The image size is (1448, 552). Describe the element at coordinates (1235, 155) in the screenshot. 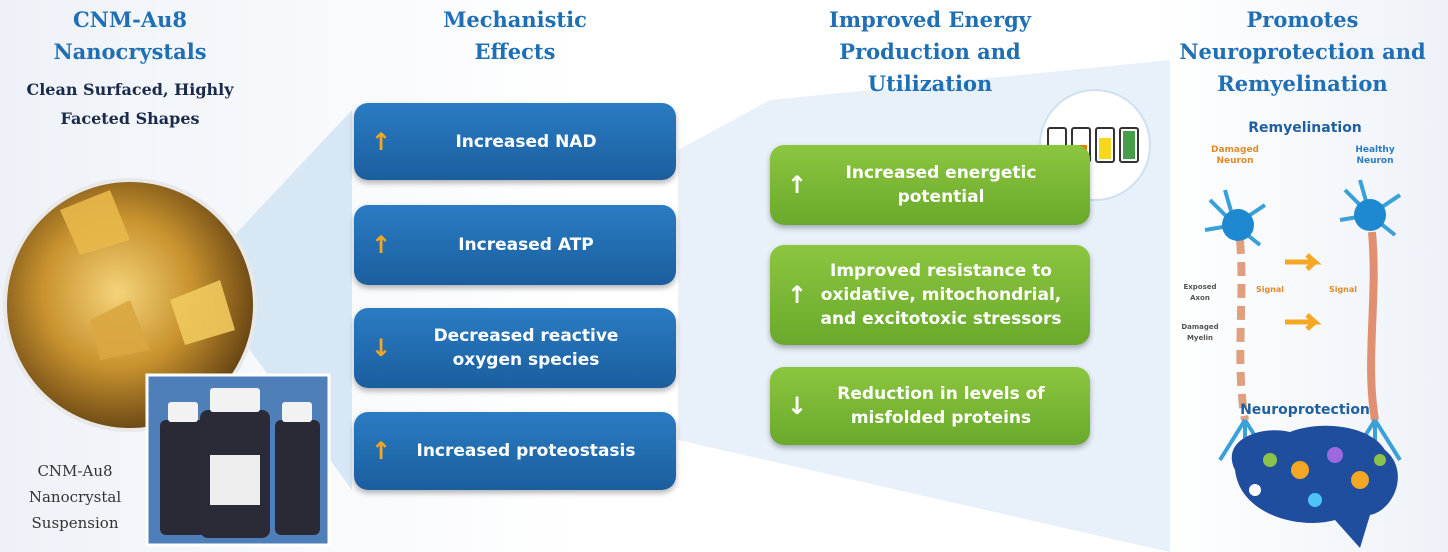

I see `label: Damaged Neuron` at that location.